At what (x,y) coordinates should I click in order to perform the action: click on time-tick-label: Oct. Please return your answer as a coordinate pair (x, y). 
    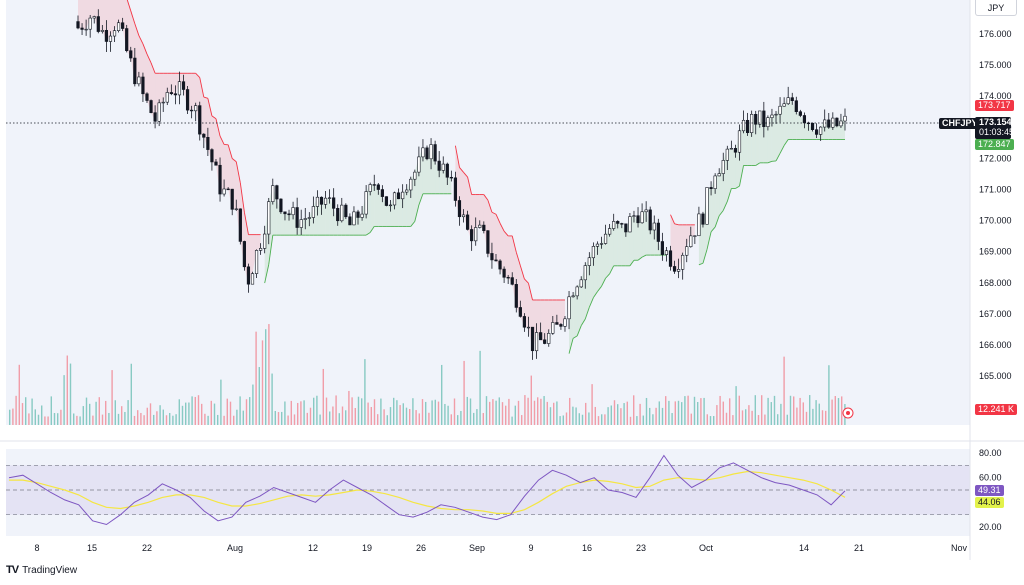
    Looking at the image, I should click on (706, 548).